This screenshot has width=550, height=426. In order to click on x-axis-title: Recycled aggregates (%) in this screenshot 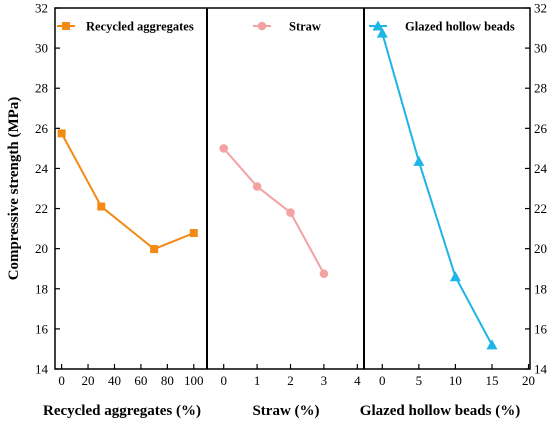, I will do `click(122, 411)`.